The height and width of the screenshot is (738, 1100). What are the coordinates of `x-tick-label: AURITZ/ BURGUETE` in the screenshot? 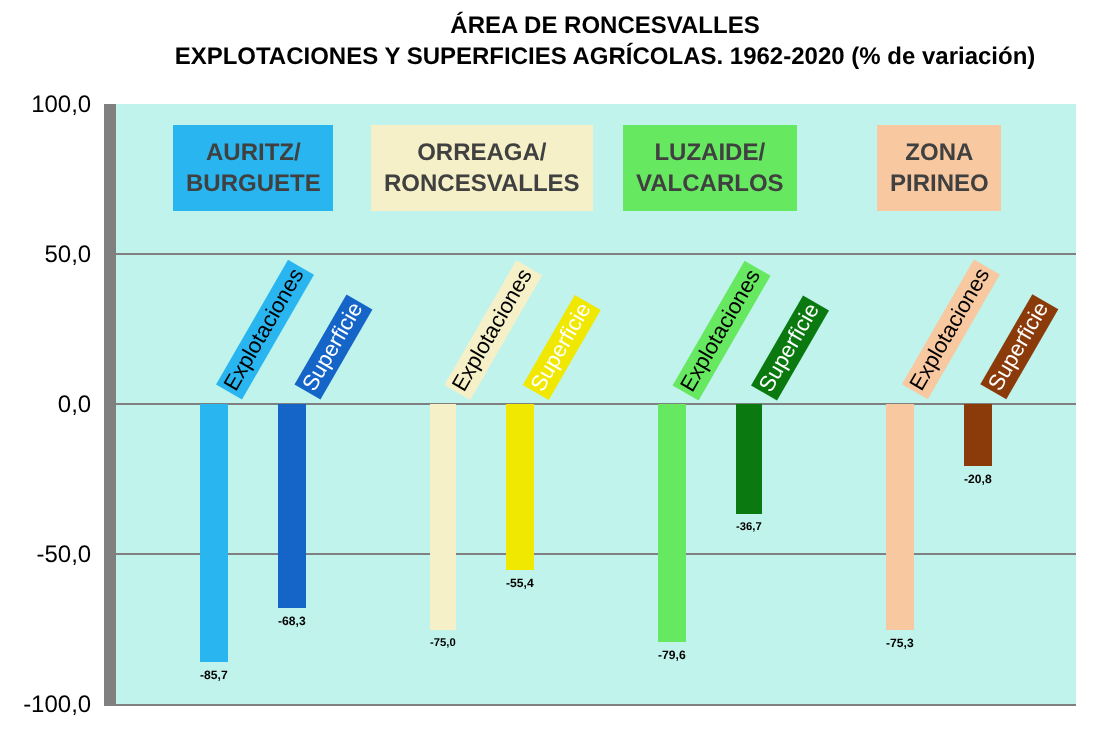 It's located at (253, 168).